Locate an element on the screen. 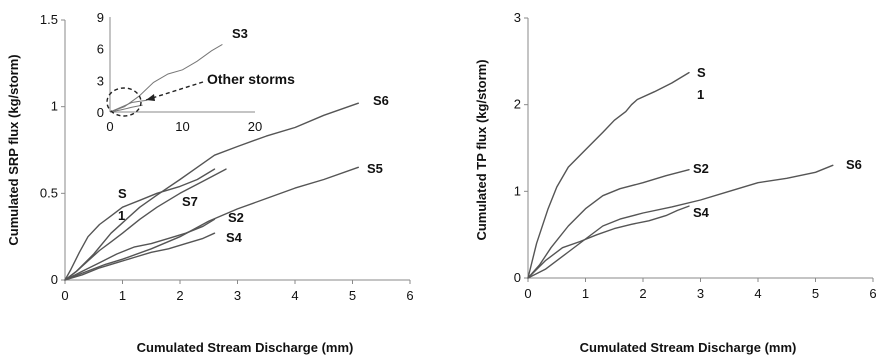 Image resolution: width=883 pixels, height=358 pixels. tp-x-tick-label: 2 is located at coordinates (642, 293).